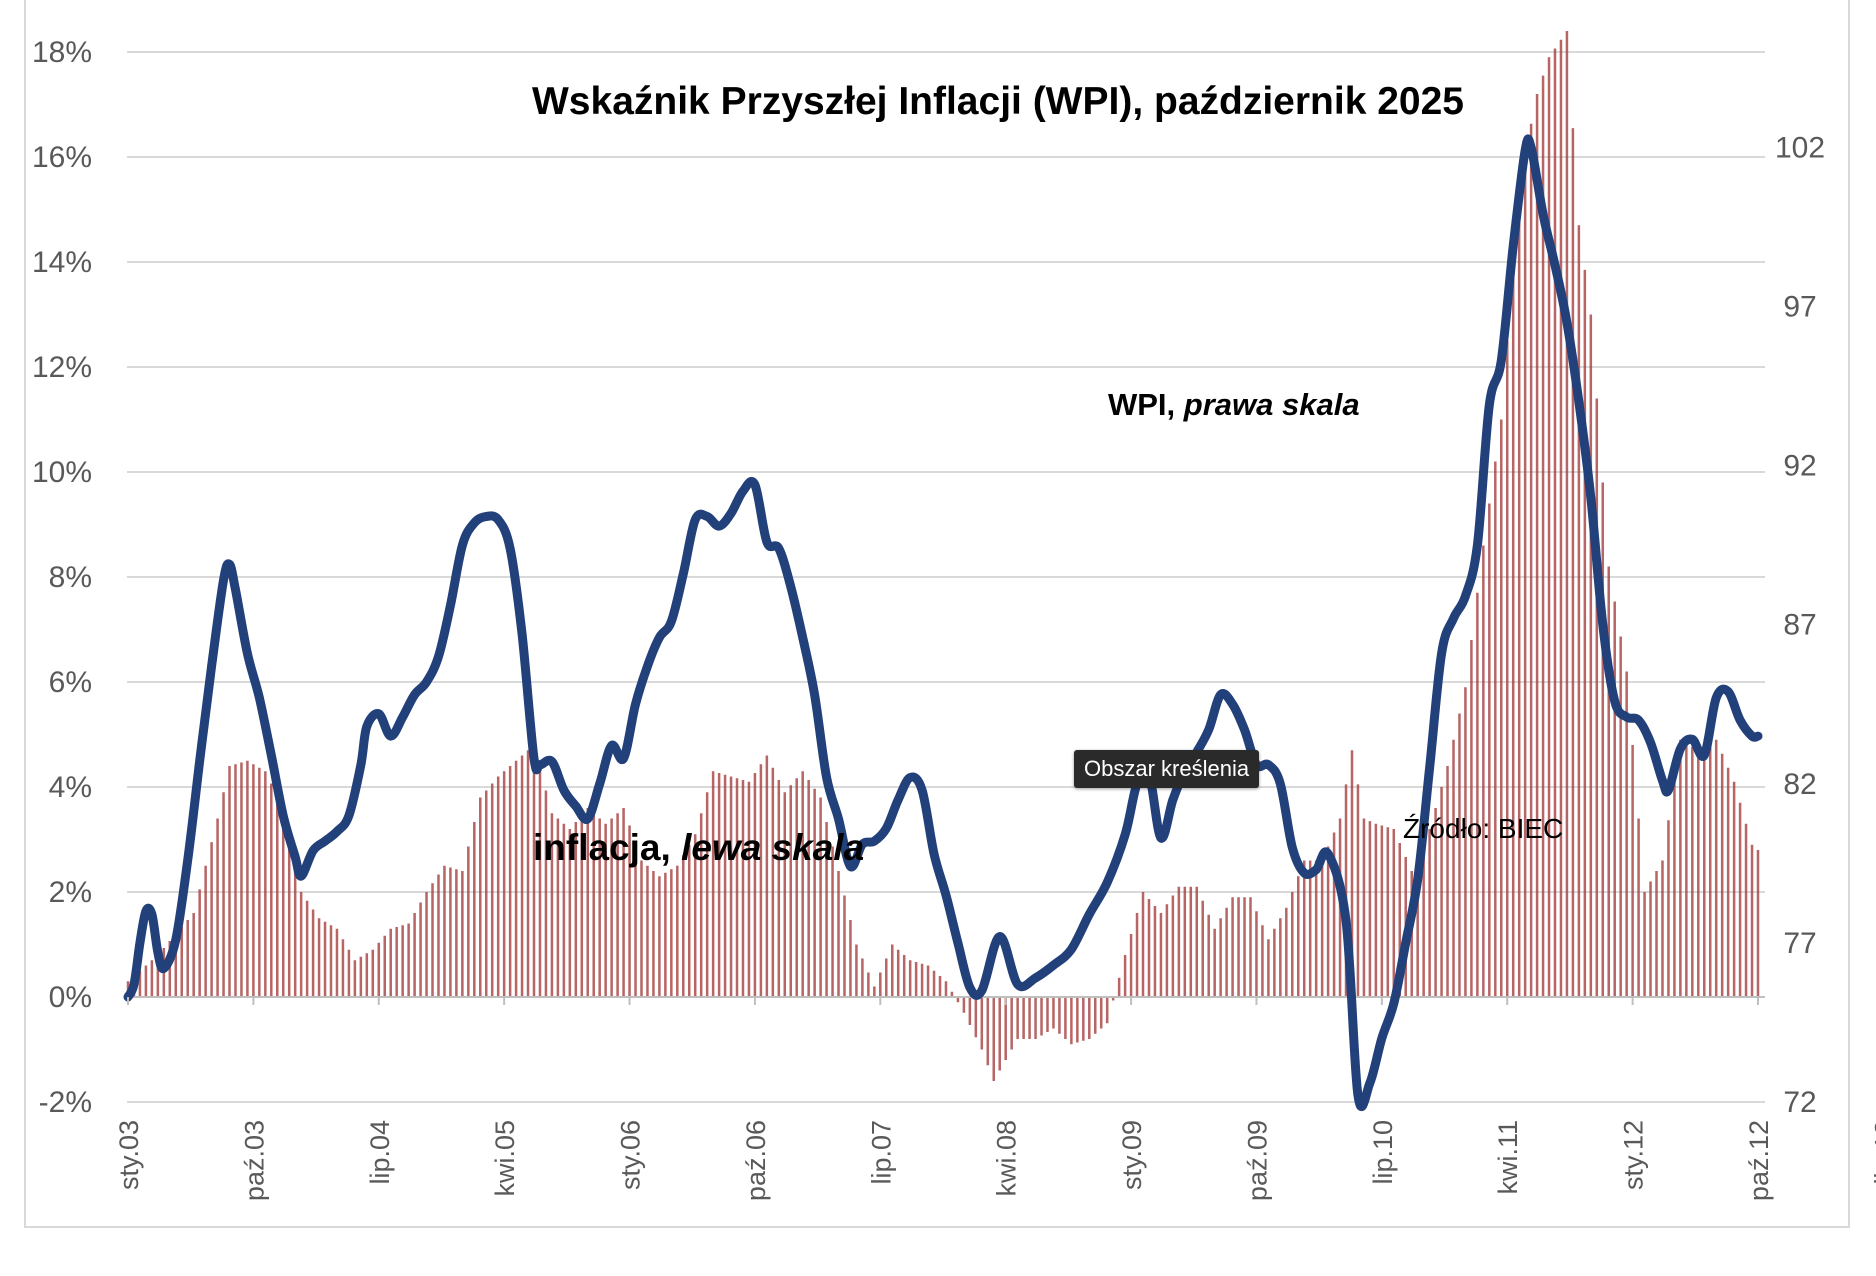  What do you see at coordinates (756, 1160) in the screenshot?
I see `x-tick-label: paź.06` at bounding box center [756, 1160].